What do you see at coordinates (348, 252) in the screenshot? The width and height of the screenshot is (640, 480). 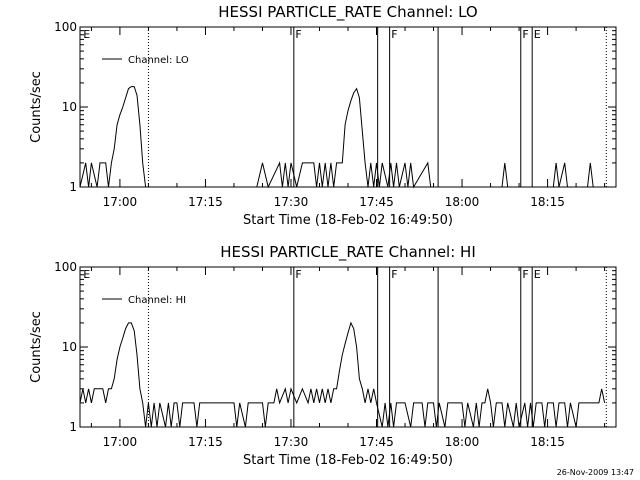 I see `chart-title: HESSI PARTICLE_RATE Channel: HI` at bounding box center [348, 252].